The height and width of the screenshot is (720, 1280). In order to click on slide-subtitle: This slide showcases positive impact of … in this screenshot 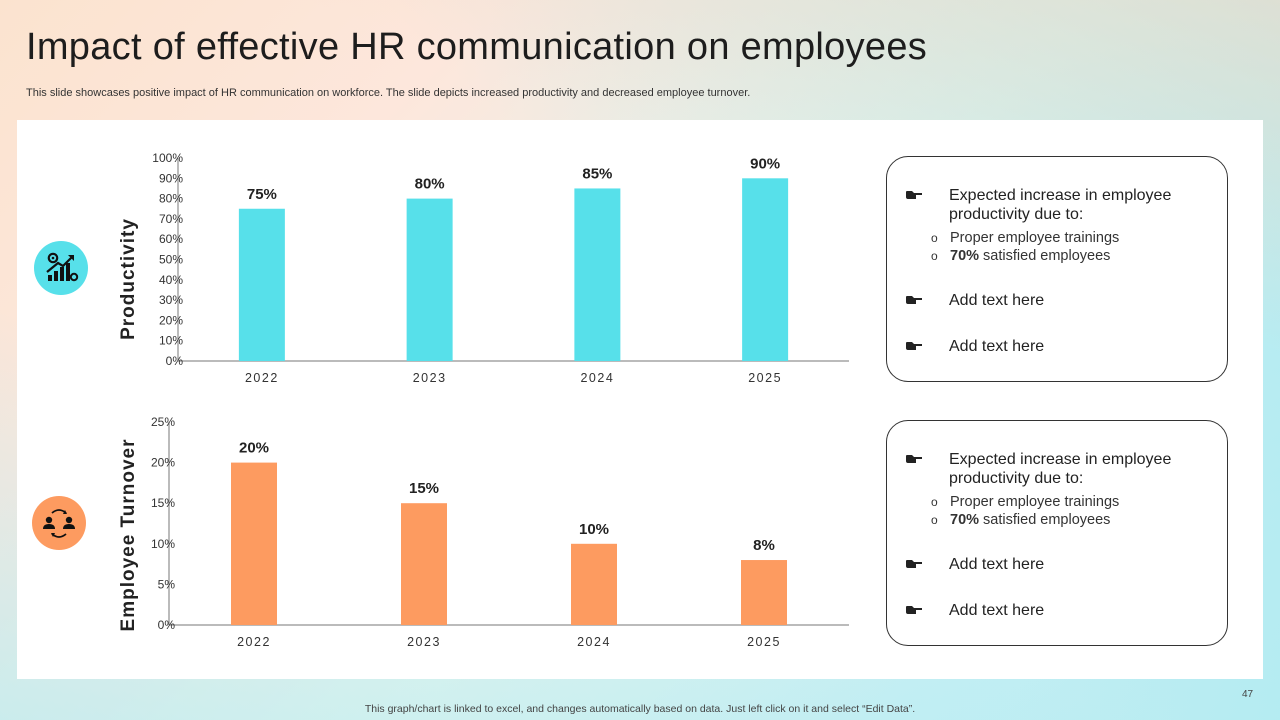, I will do `click(388, 93)`.